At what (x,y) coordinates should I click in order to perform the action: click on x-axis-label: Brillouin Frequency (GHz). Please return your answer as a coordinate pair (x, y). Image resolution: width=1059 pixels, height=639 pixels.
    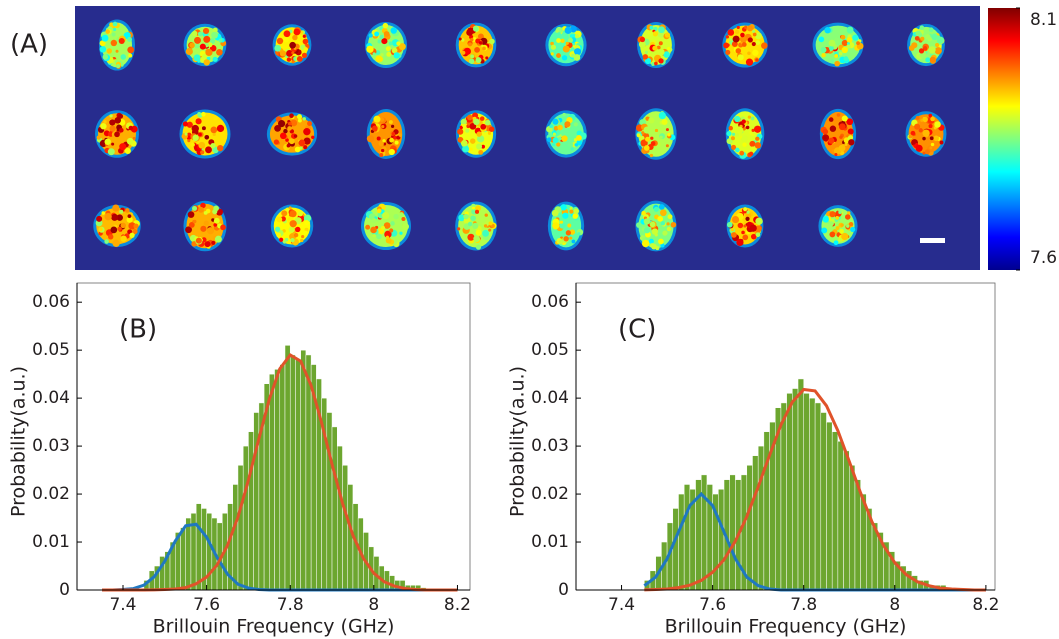
    Looking at the image, I should click on (274, 627).